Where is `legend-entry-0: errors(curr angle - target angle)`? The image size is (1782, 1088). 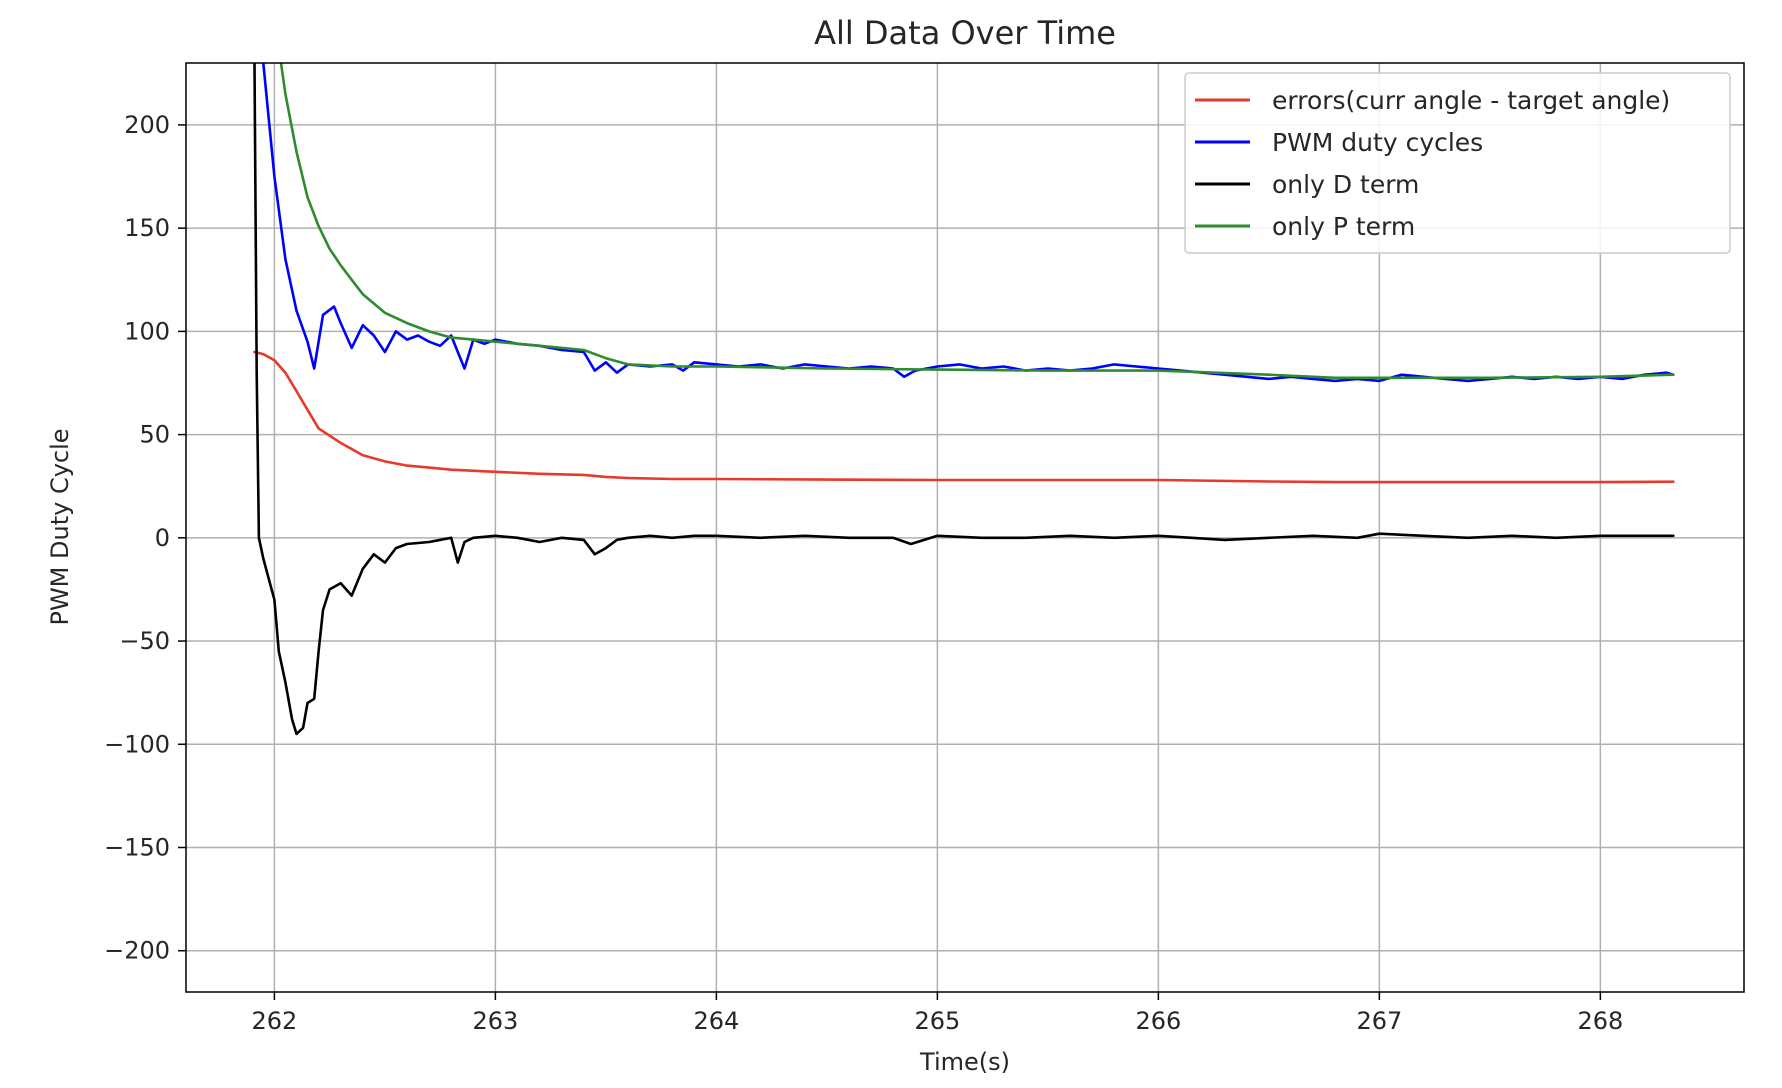 legend-entry-0: errors(curr angle - target angle) is located at coordinates (1471, 100).